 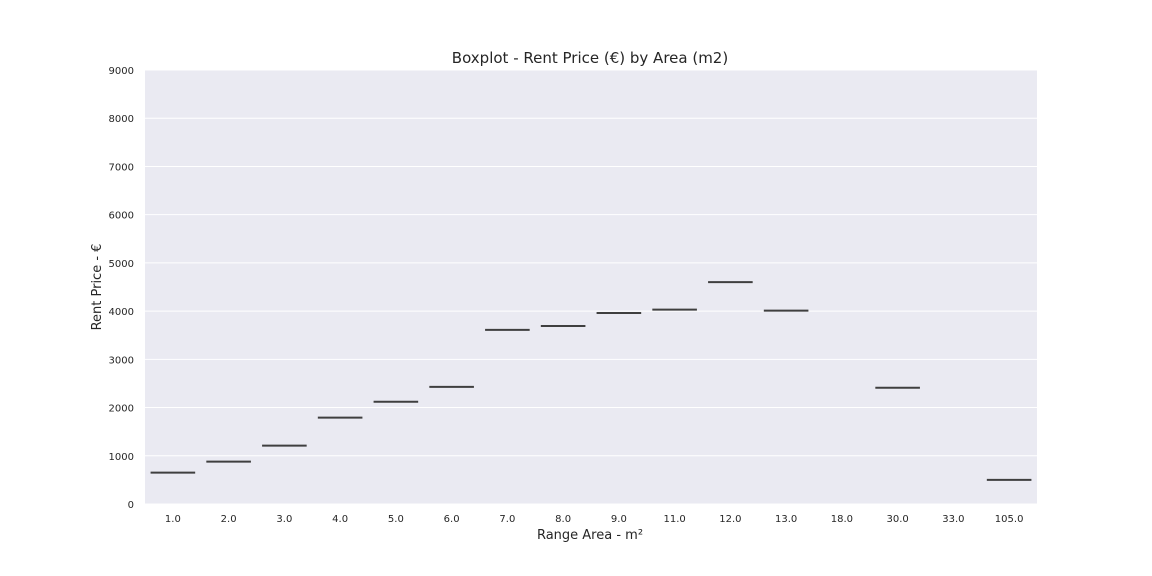 I want to click on y-tick-label: 0, so click(x=131, y=505).